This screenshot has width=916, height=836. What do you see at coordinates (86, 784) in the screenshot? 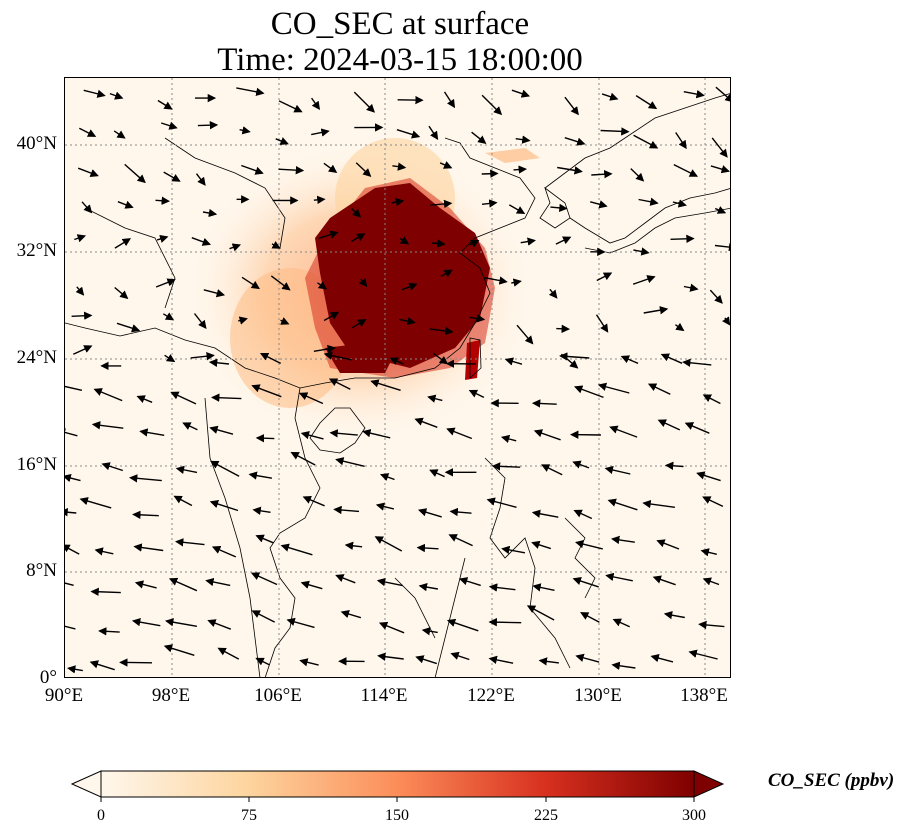
I see `colorbar-extend-min` at bounding box center [86, 784].